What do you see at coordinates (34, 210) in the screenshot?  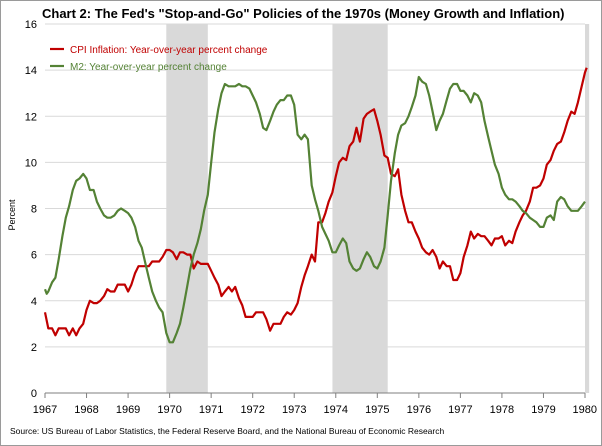 I see `y-tick-label: 8` at bounding box center [34, 210].